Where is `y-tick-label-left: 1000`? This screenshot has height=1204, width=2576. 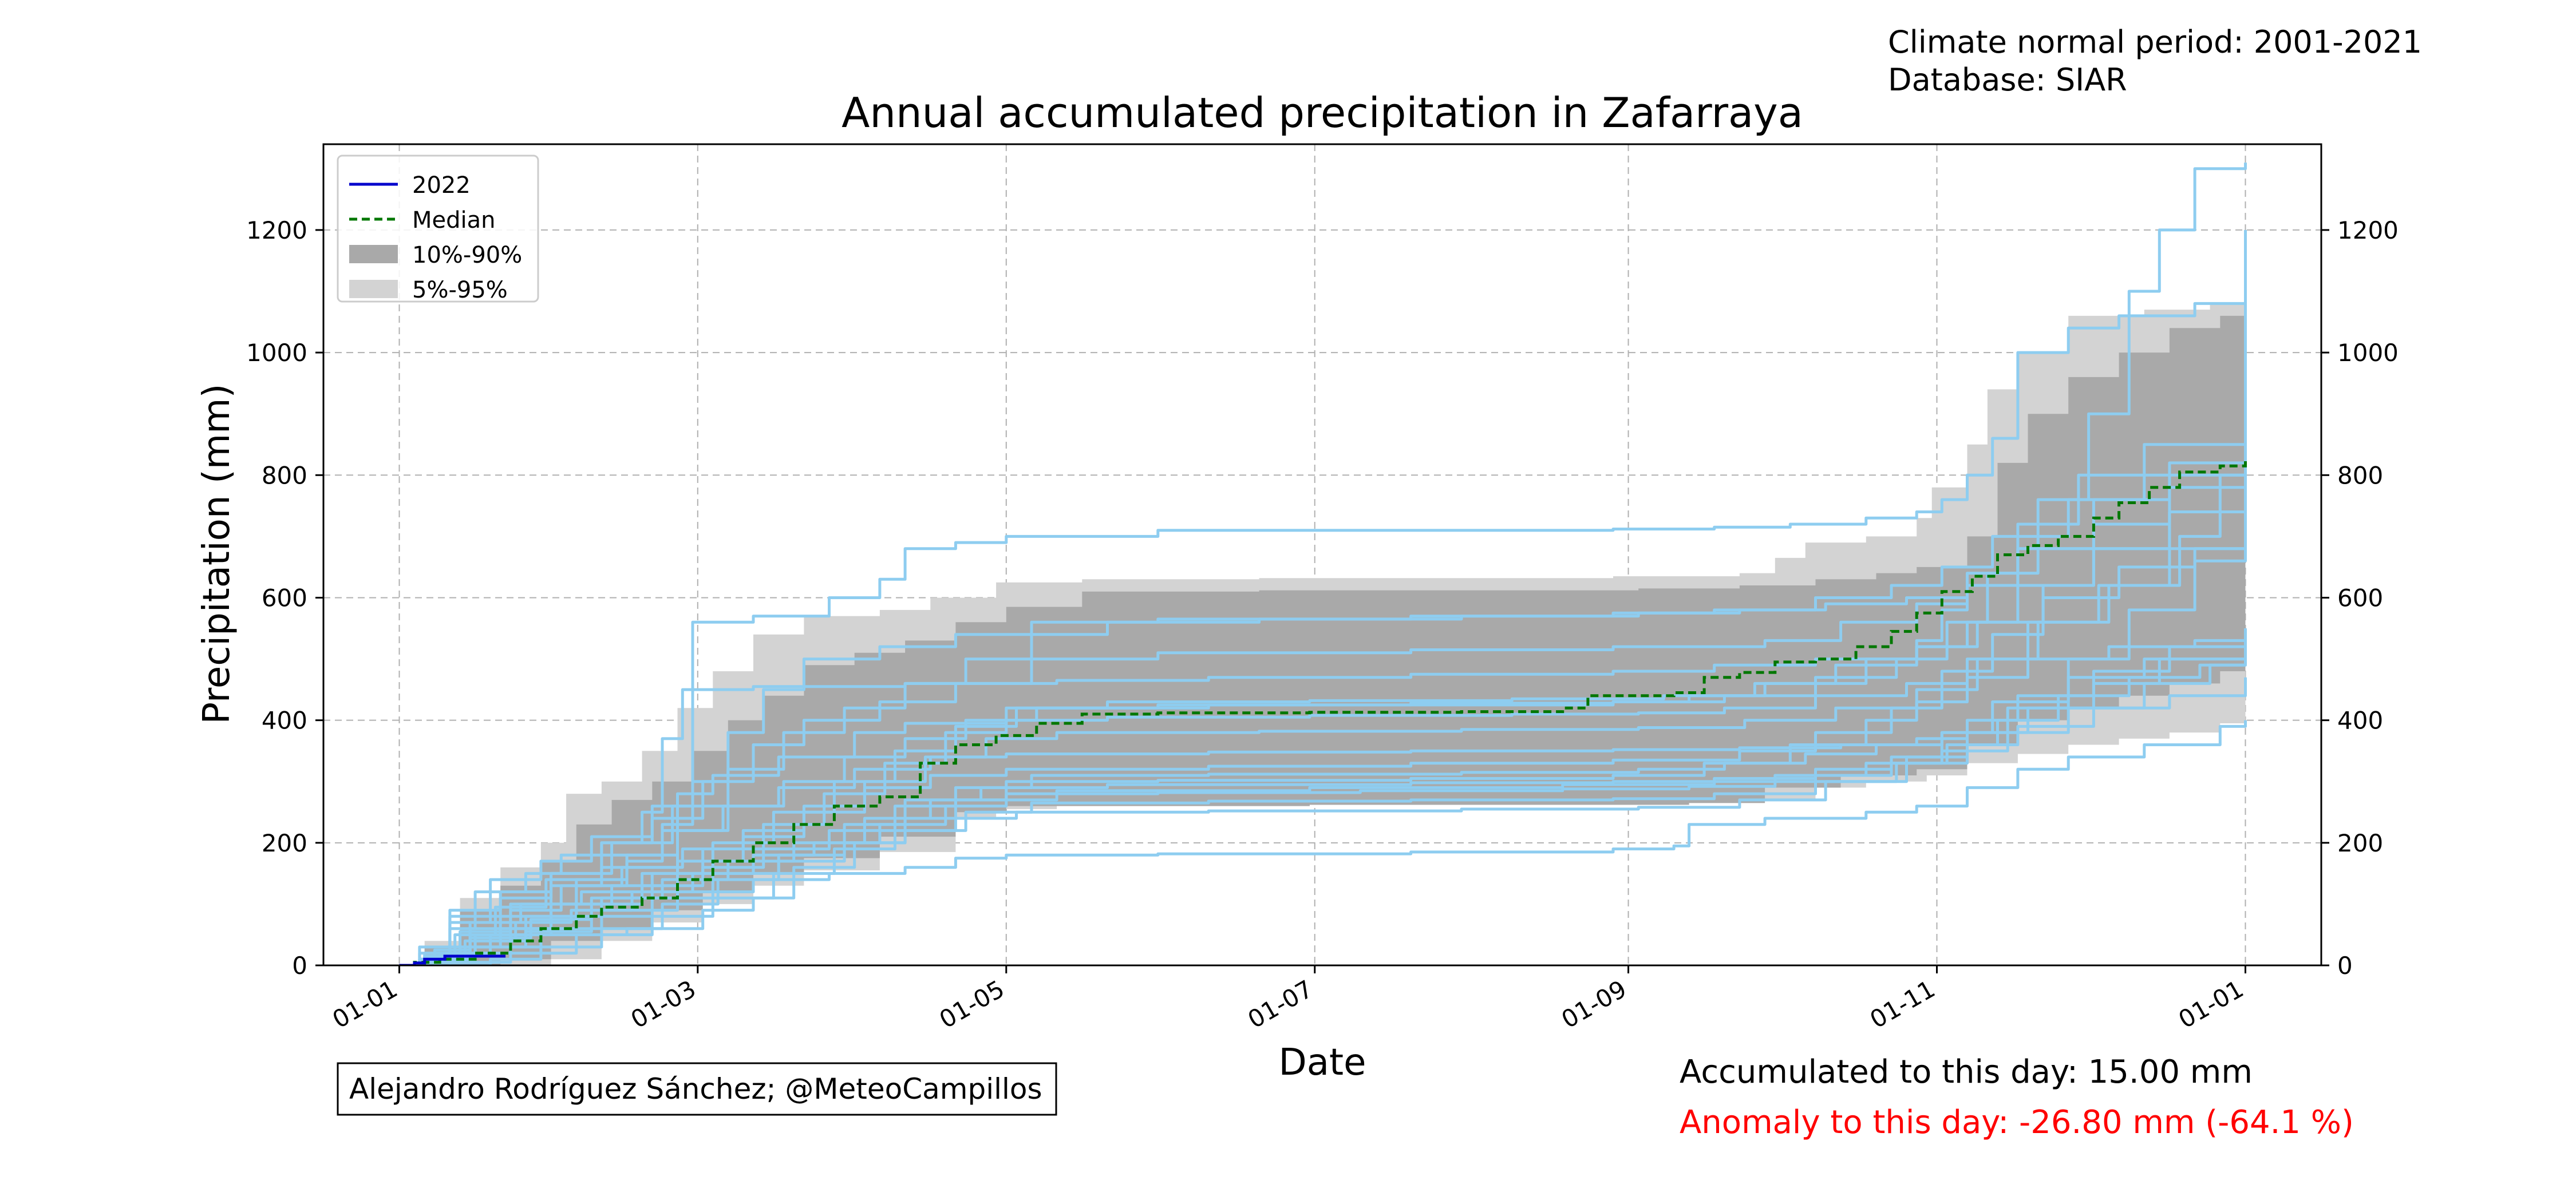 y-tick-label-left: 1000 is located at coordinates (276, 353).